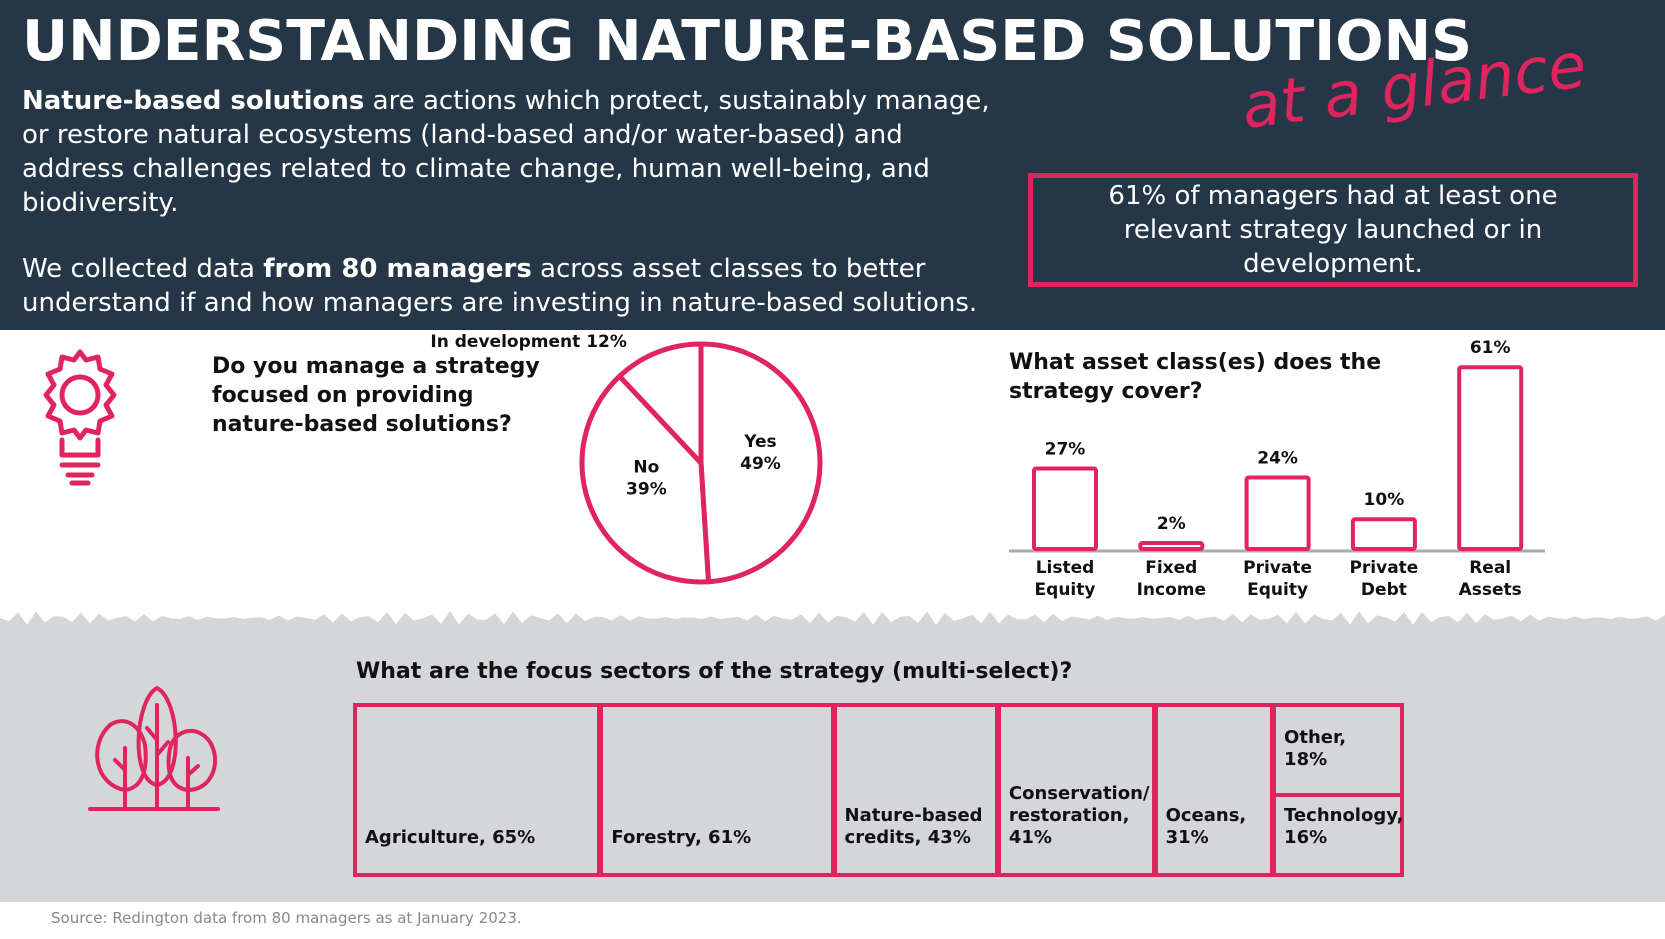 The height and width of the screenshot is (939, 1665). Describe the element at coordinates (747, 41) in the screenshot. I see `page-title: UNDERSTANDING NATURE-BASED SOLUTIONS` at that location.